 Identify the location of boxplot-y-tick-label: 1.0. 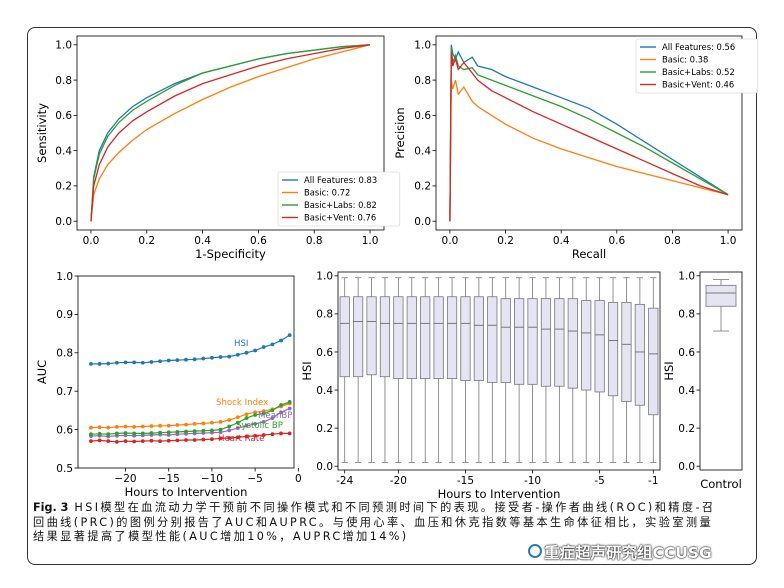
(324, 277).